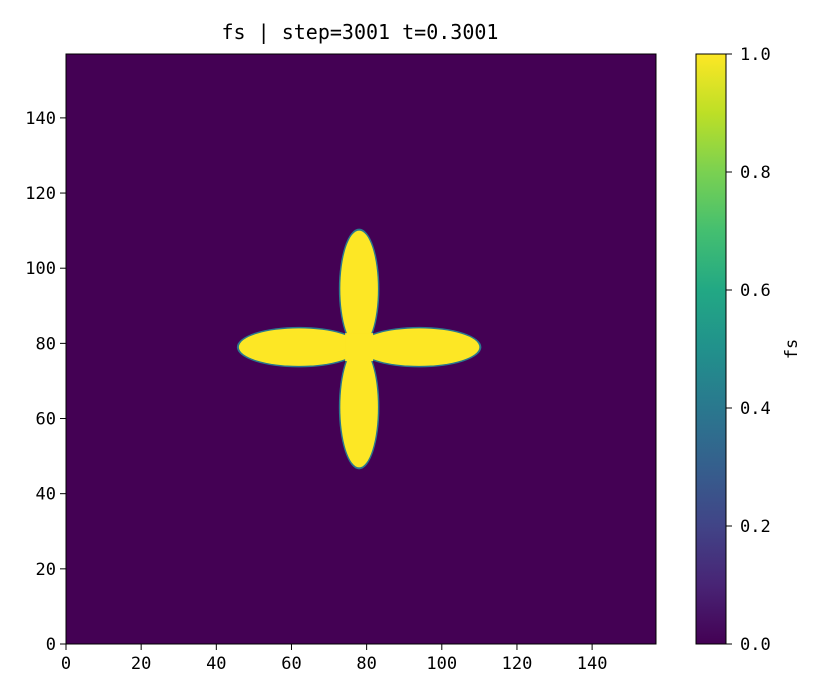  What do you see at coordinates (441, 664) in the screenshot?
I see `x-tick-label: 100` at bounding box center [441, 664].